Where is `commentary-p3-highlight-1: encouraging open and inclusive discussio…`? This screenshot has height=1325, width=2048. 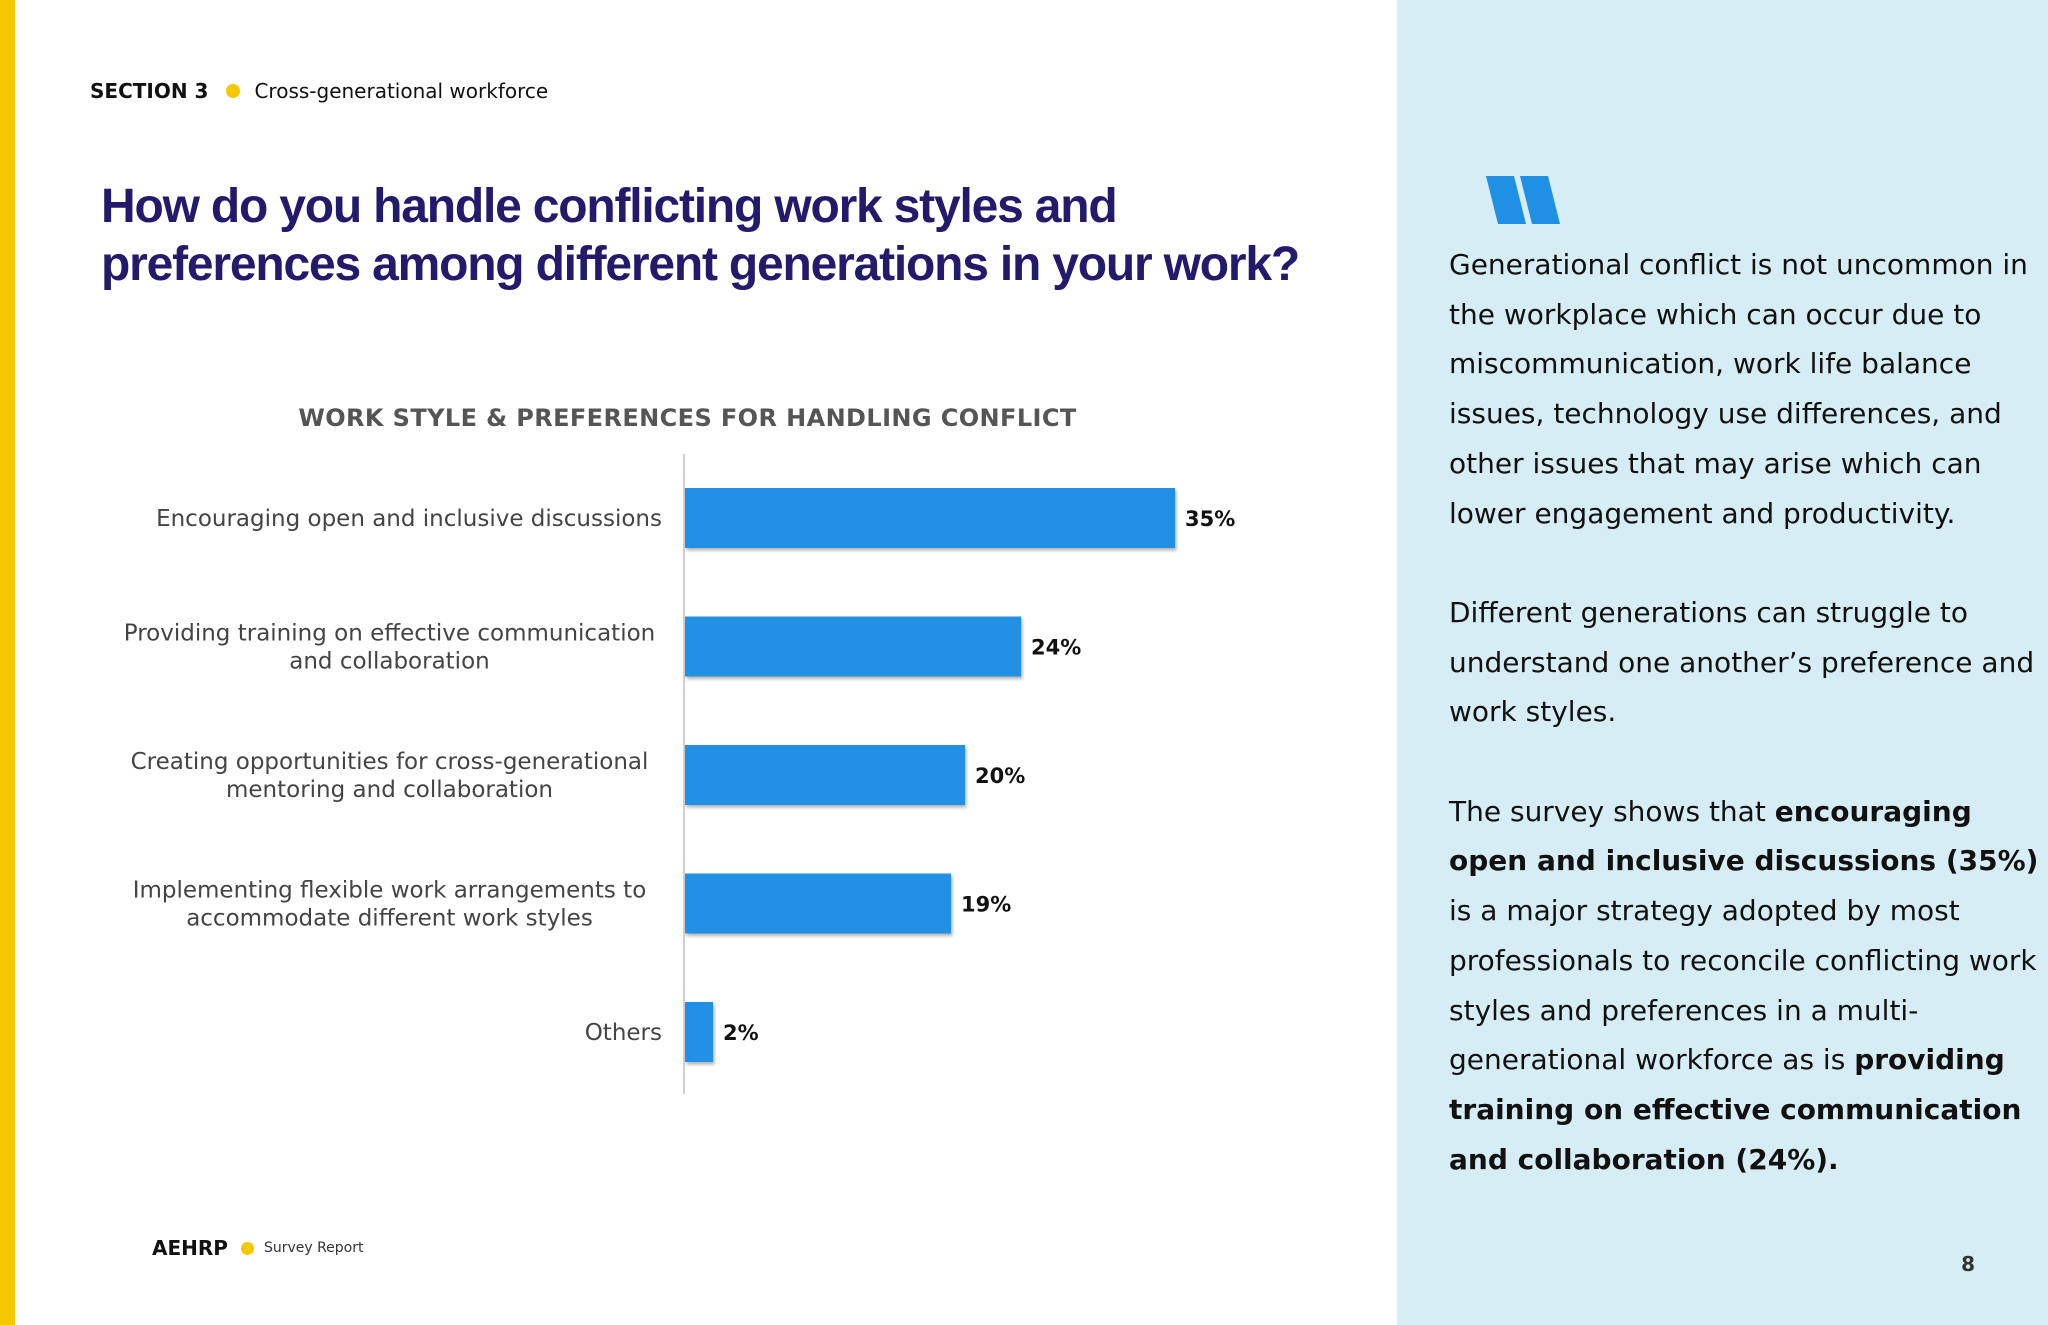
commentary-p3-highlight-1: encouraging open and inclusive discussio… is located at coordinates (1744, 836).